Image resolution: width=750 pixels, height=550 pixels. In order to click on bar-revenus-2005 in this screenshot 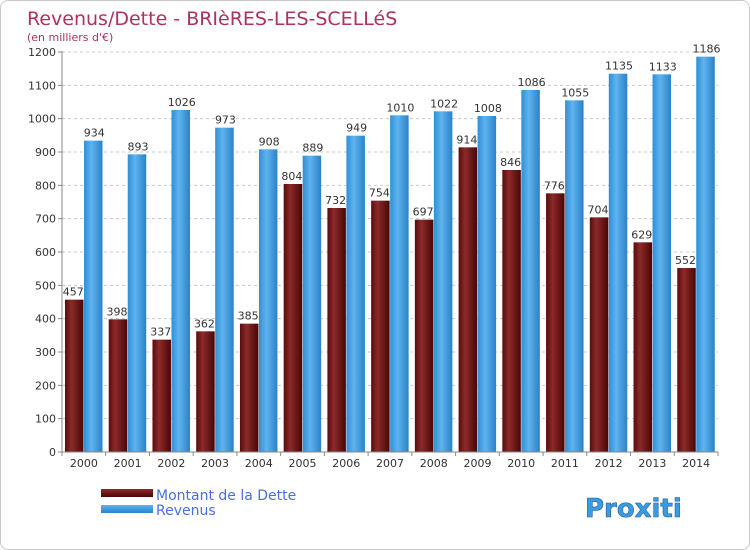, I will do `click(312, 303)`.